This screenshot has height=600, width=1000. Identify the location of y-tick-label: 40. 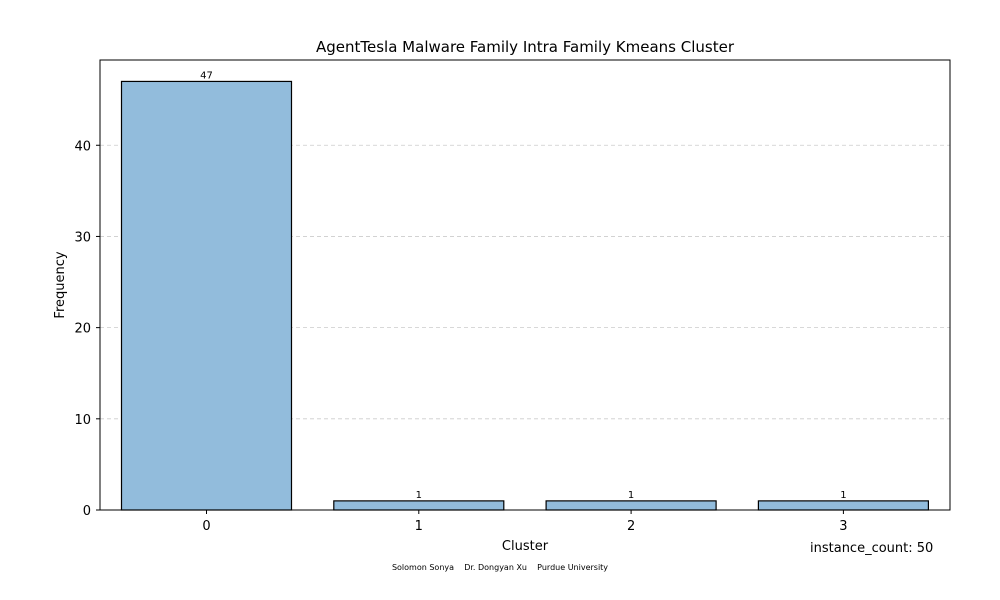
(82, 146).